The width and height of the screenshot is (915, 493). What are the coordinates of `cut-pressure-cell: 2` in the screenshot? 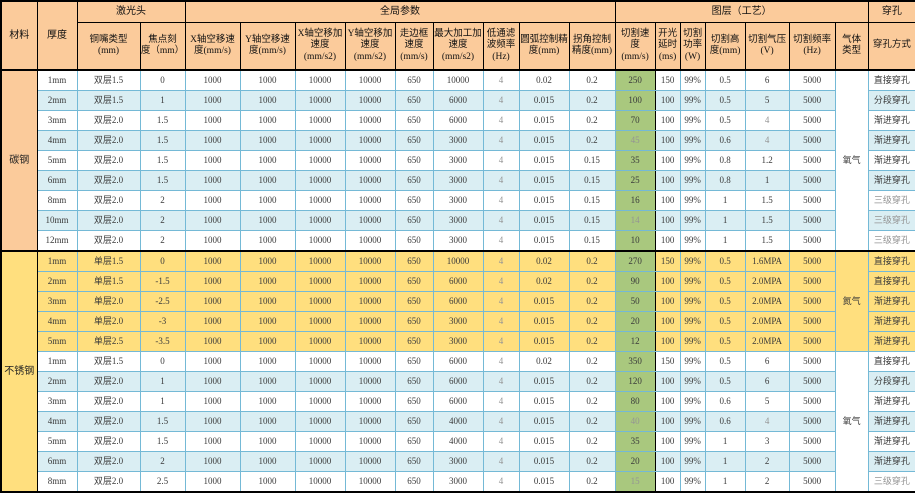 It's located at (767, 482).